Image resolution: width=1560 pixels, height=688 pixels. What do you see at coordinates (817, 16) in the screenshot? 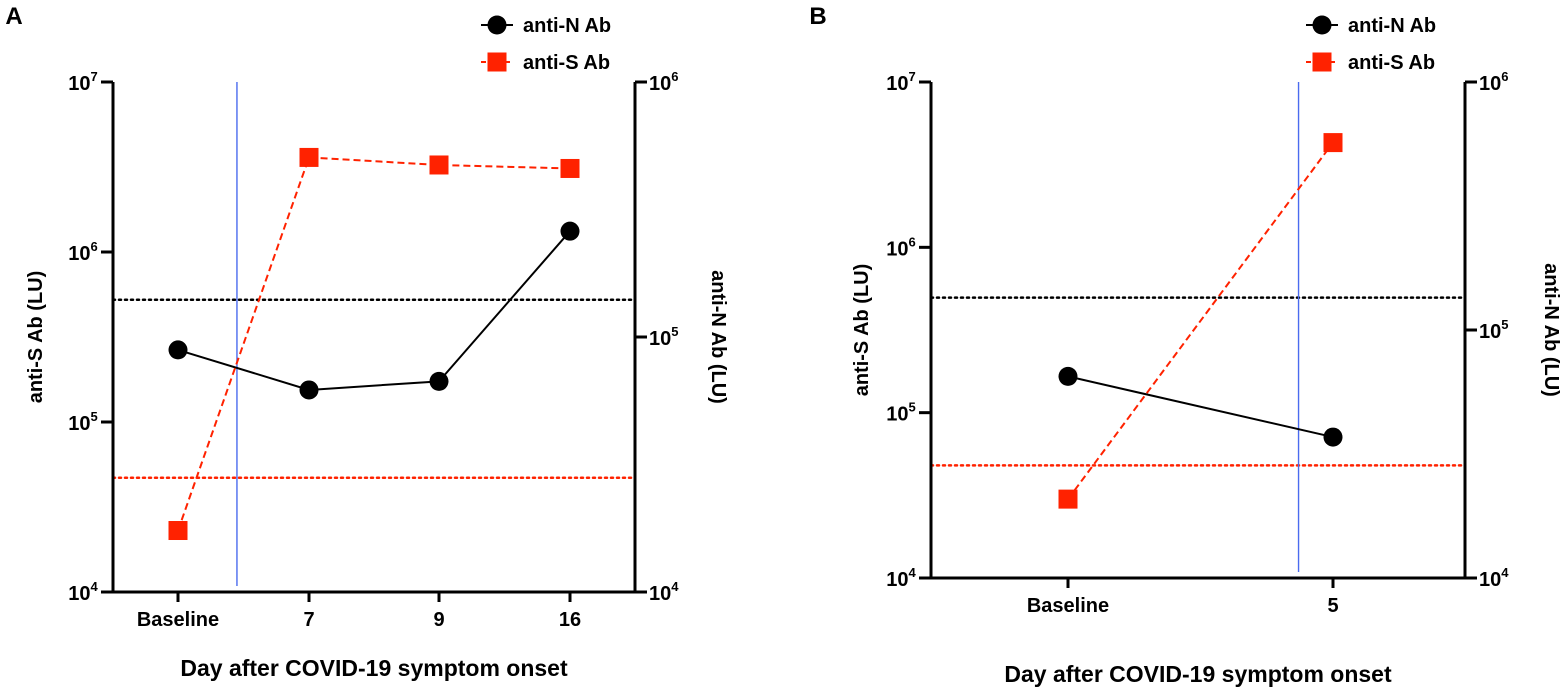
I see `panel-letter: B` at bounding box center [817, 16].